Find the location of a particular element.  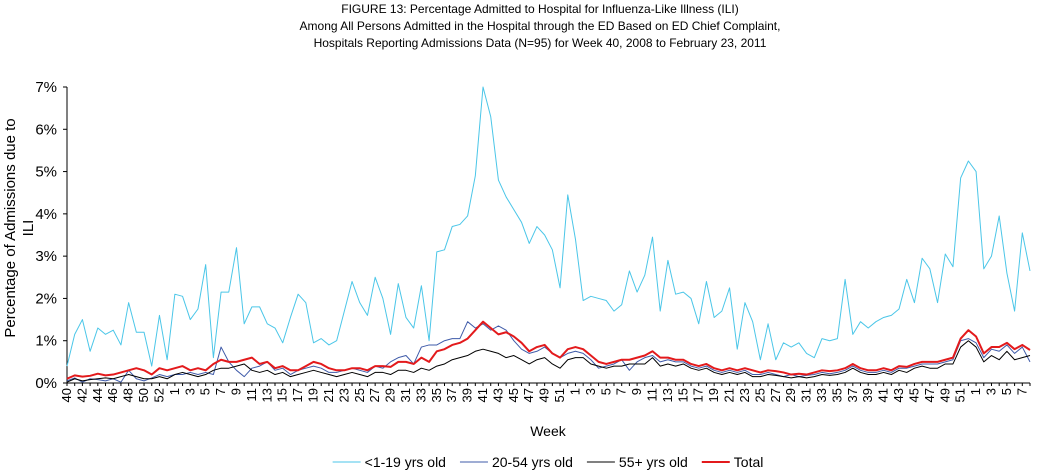

legend-label: 20-54 yrs old is located at coordinates (532, 462).